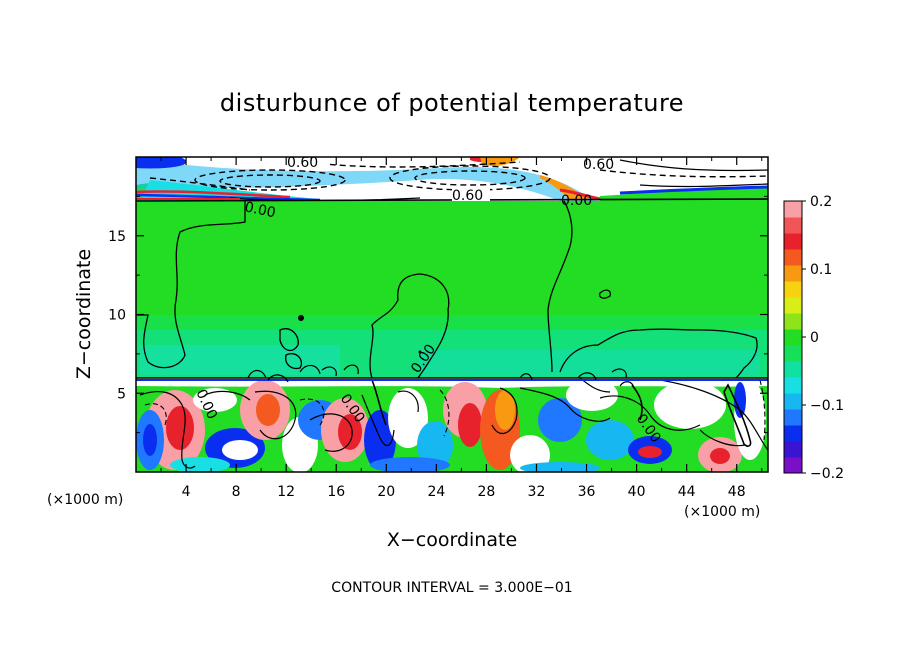 The width and height of the screenshot is (904, 654). Describe the element at coordinates (821, 270) in the screenshot. I see `colorbar-tick-label: 0.1` at that location.